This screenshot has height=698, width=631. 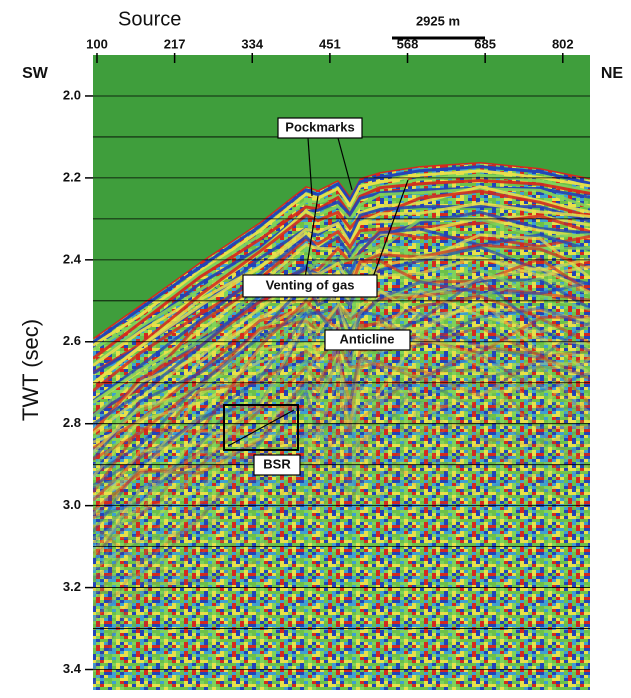 What do you see at coordinates (408, 43) in the screenshot?
I see `x-tick-label: 568` at bounding box center [408, 43].